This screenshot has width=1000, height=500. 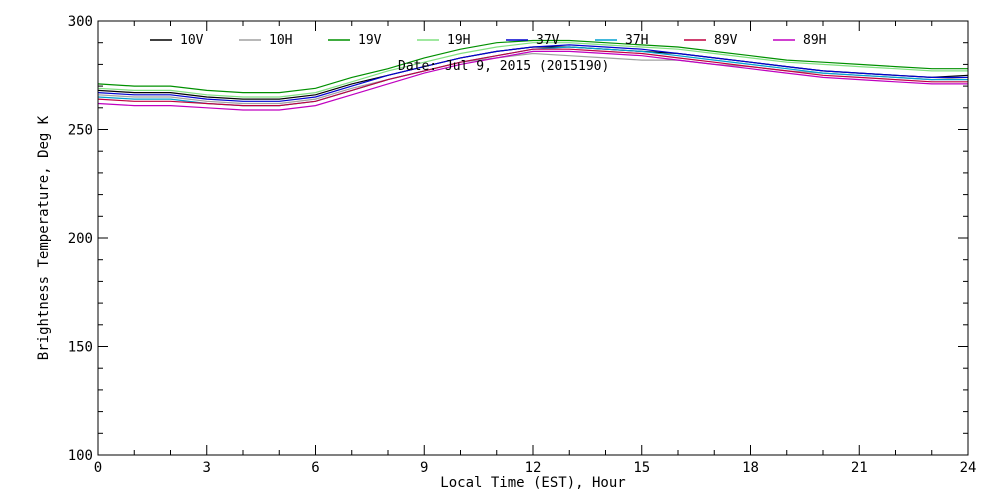 What do you see at coordinates (370, 40) in the screenshot?
I see `legend-label-19v: 19V` at bounding box center [370, 40].